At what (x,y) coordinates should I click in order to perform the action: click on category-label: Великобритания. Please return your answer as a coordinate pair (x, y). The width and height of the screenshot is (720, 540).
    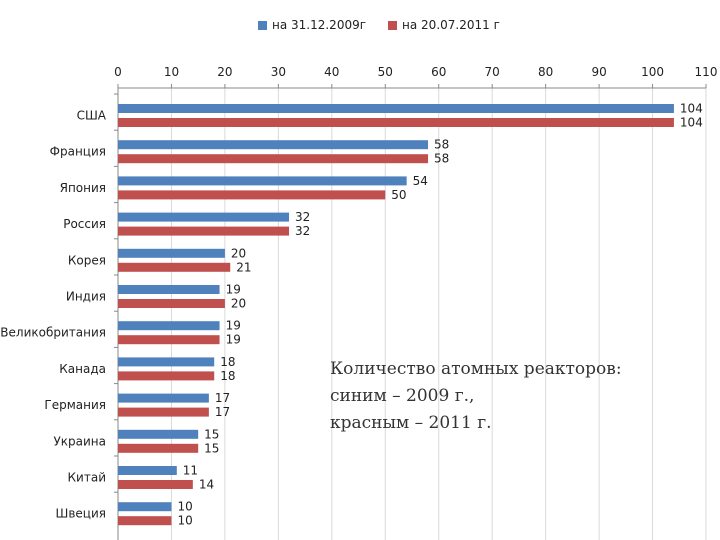
    Looking at the image, I should click on (53, 333).